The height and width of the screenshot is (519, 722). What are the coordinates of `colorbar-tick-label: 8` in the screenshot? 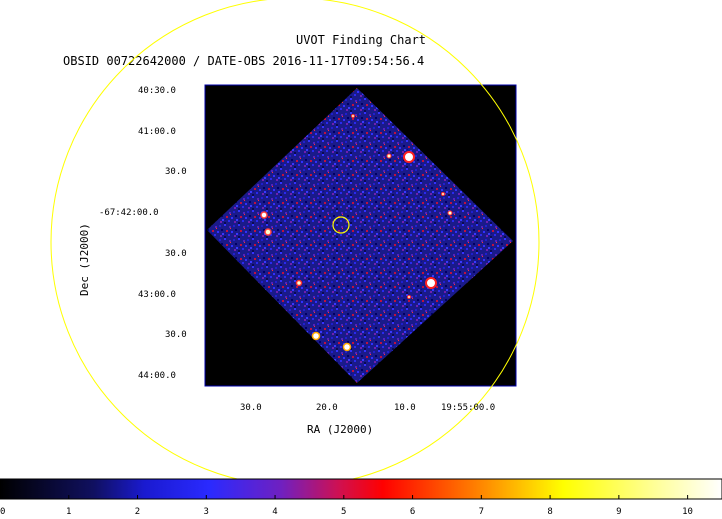 It's located at (550, 512).